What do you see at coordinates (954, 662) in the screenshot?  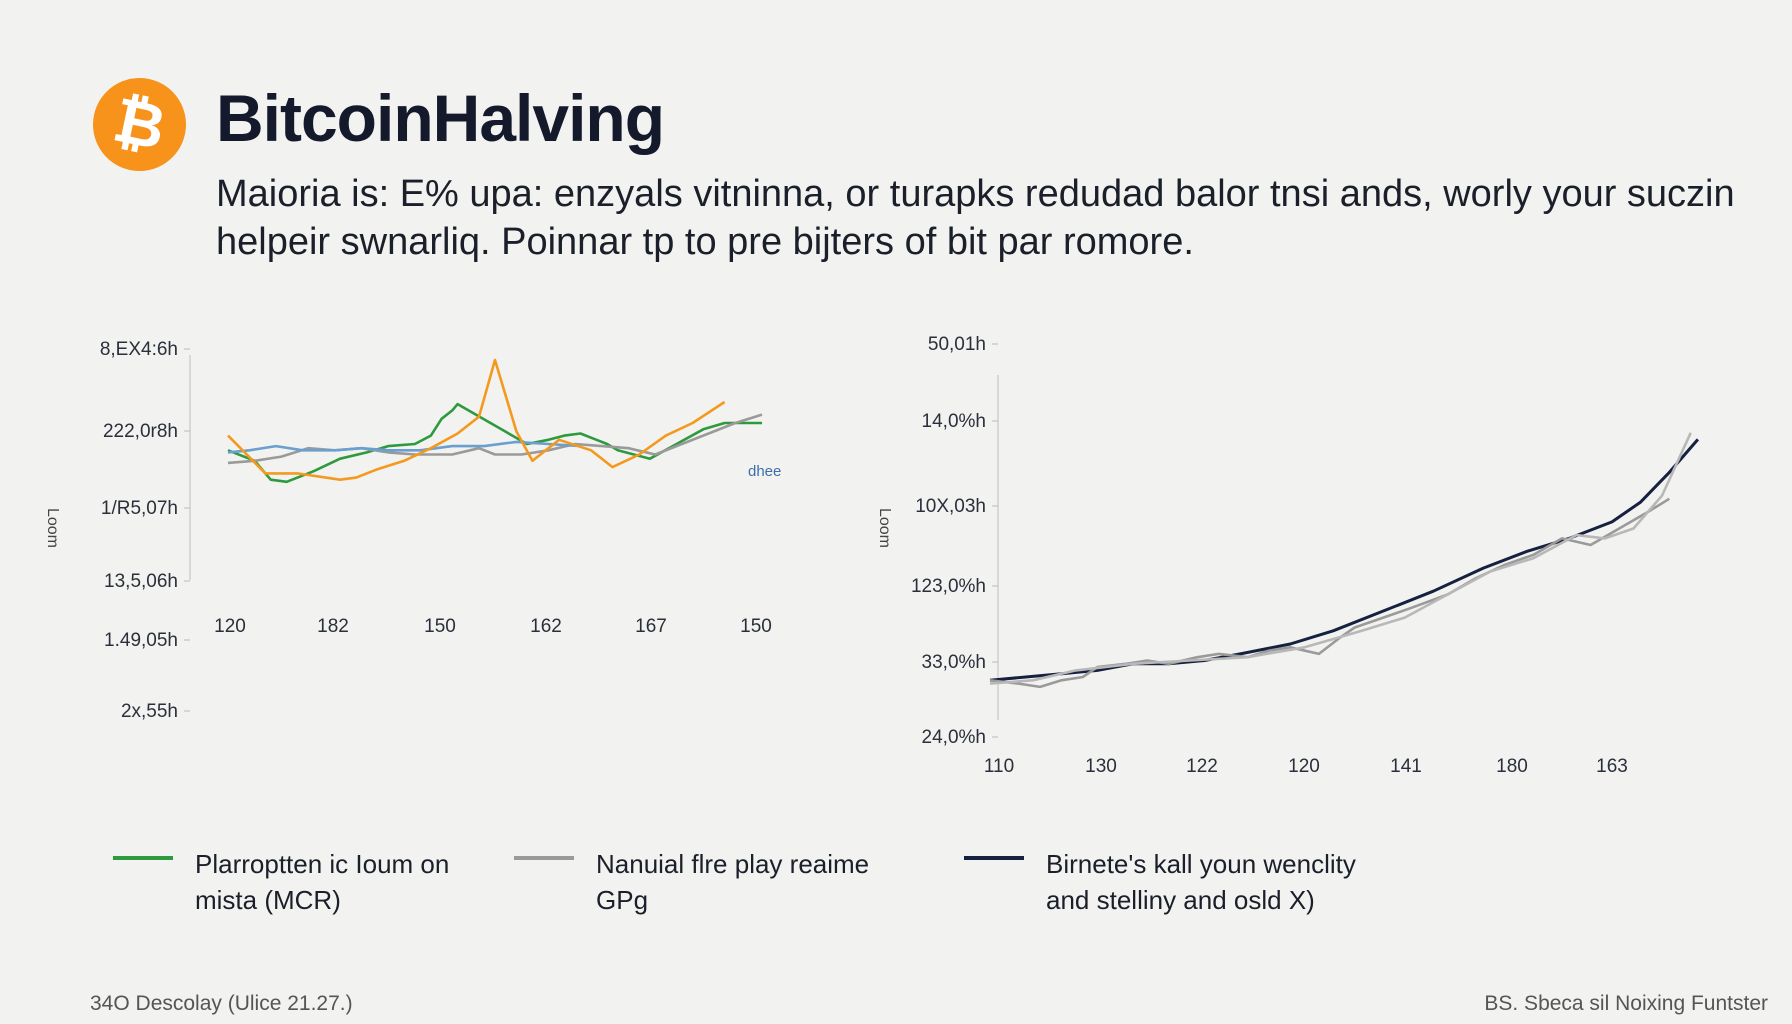 I see `y-tick-label: 33,0%h` at bounding box center [954, 662].